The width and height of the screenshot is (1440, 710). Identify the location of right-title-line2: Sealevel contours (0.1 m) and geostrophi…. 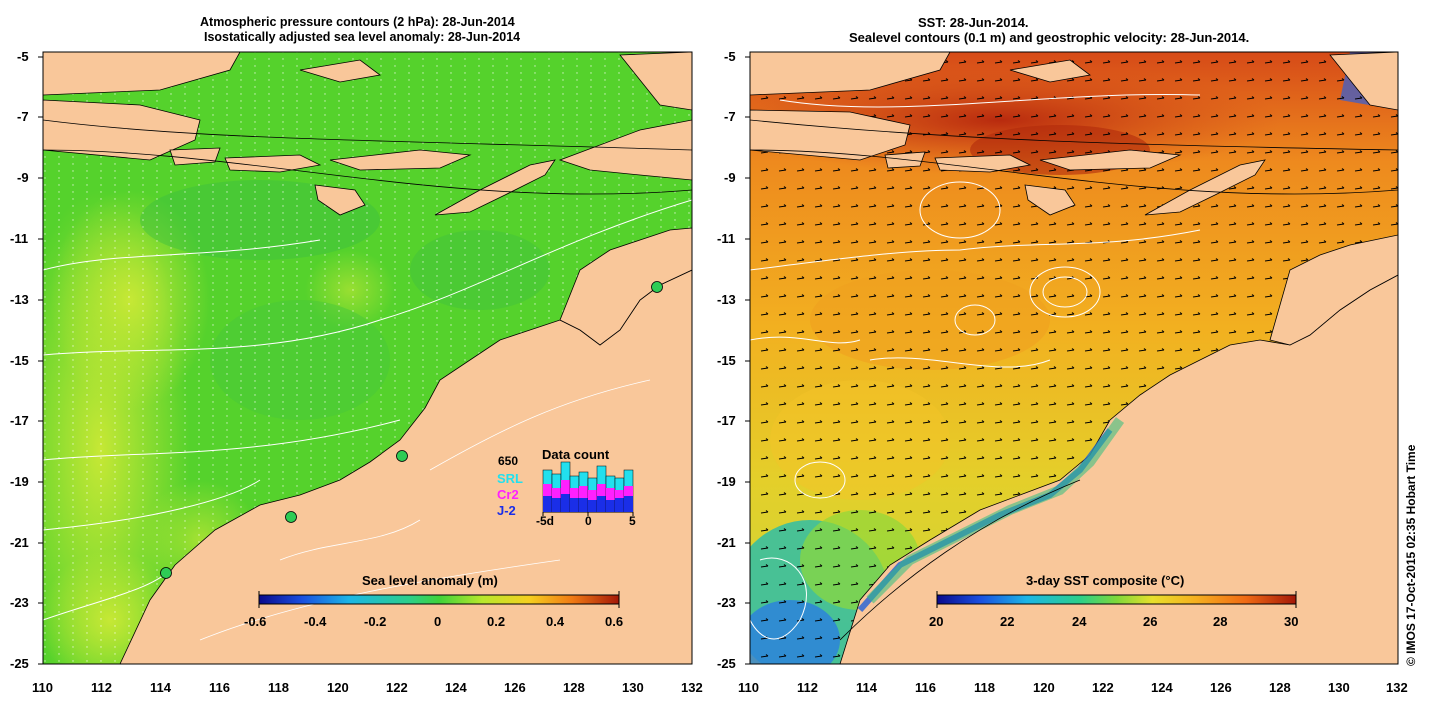
(1049, 37).